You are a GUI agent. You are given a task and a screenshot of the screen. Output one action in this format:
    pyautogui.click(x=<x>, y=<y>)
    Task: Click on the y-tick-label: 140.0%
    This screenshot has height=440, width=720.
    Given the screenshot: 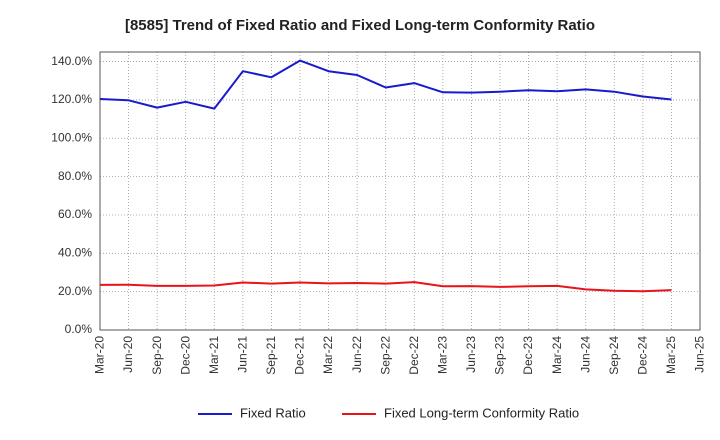 What is the action you would take?
    pyautogui.click(x=71, y=61)
    